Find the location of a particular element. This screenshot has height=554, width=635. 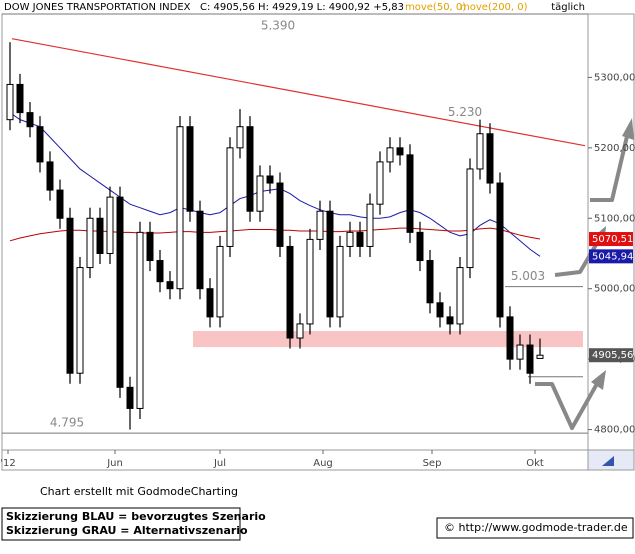

legend-box is located at coordinates (121, 524).